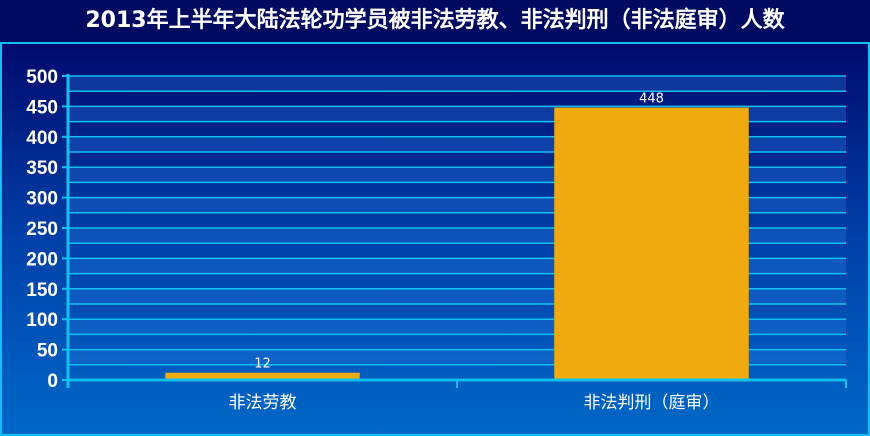 The height and width of the screenshot is (436, 870). What do you see at coordinates (42, 168) in the screenshot?
I see `y-tick-label: 350` at bounding box center [42, 168].